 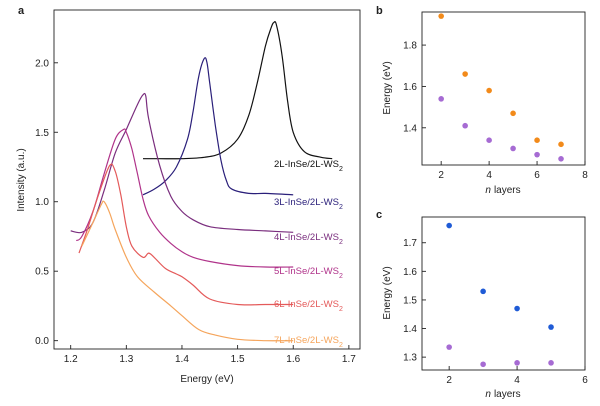 What do you see at coordinates (379, 215) in the screenshot?
I see `panel-label-c: c` at bounding box center [379, 215].